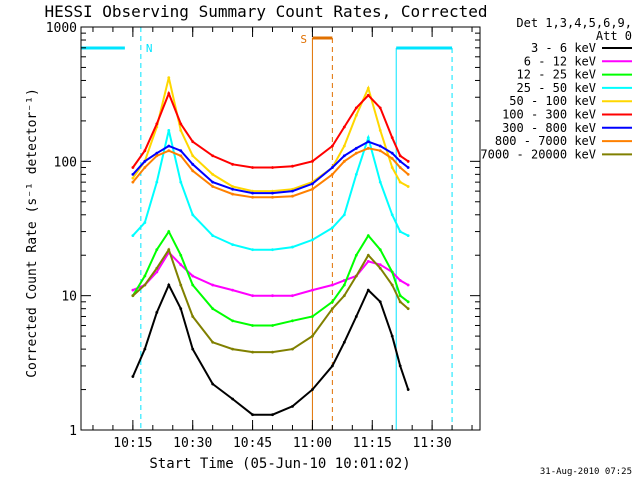 This screenshot has height=480, width=640. What do you see at coordinates (549, 128) in the screenshot?
I see `legend-entry-label: 300 - 800 keV` at bounding box center [549, 128].